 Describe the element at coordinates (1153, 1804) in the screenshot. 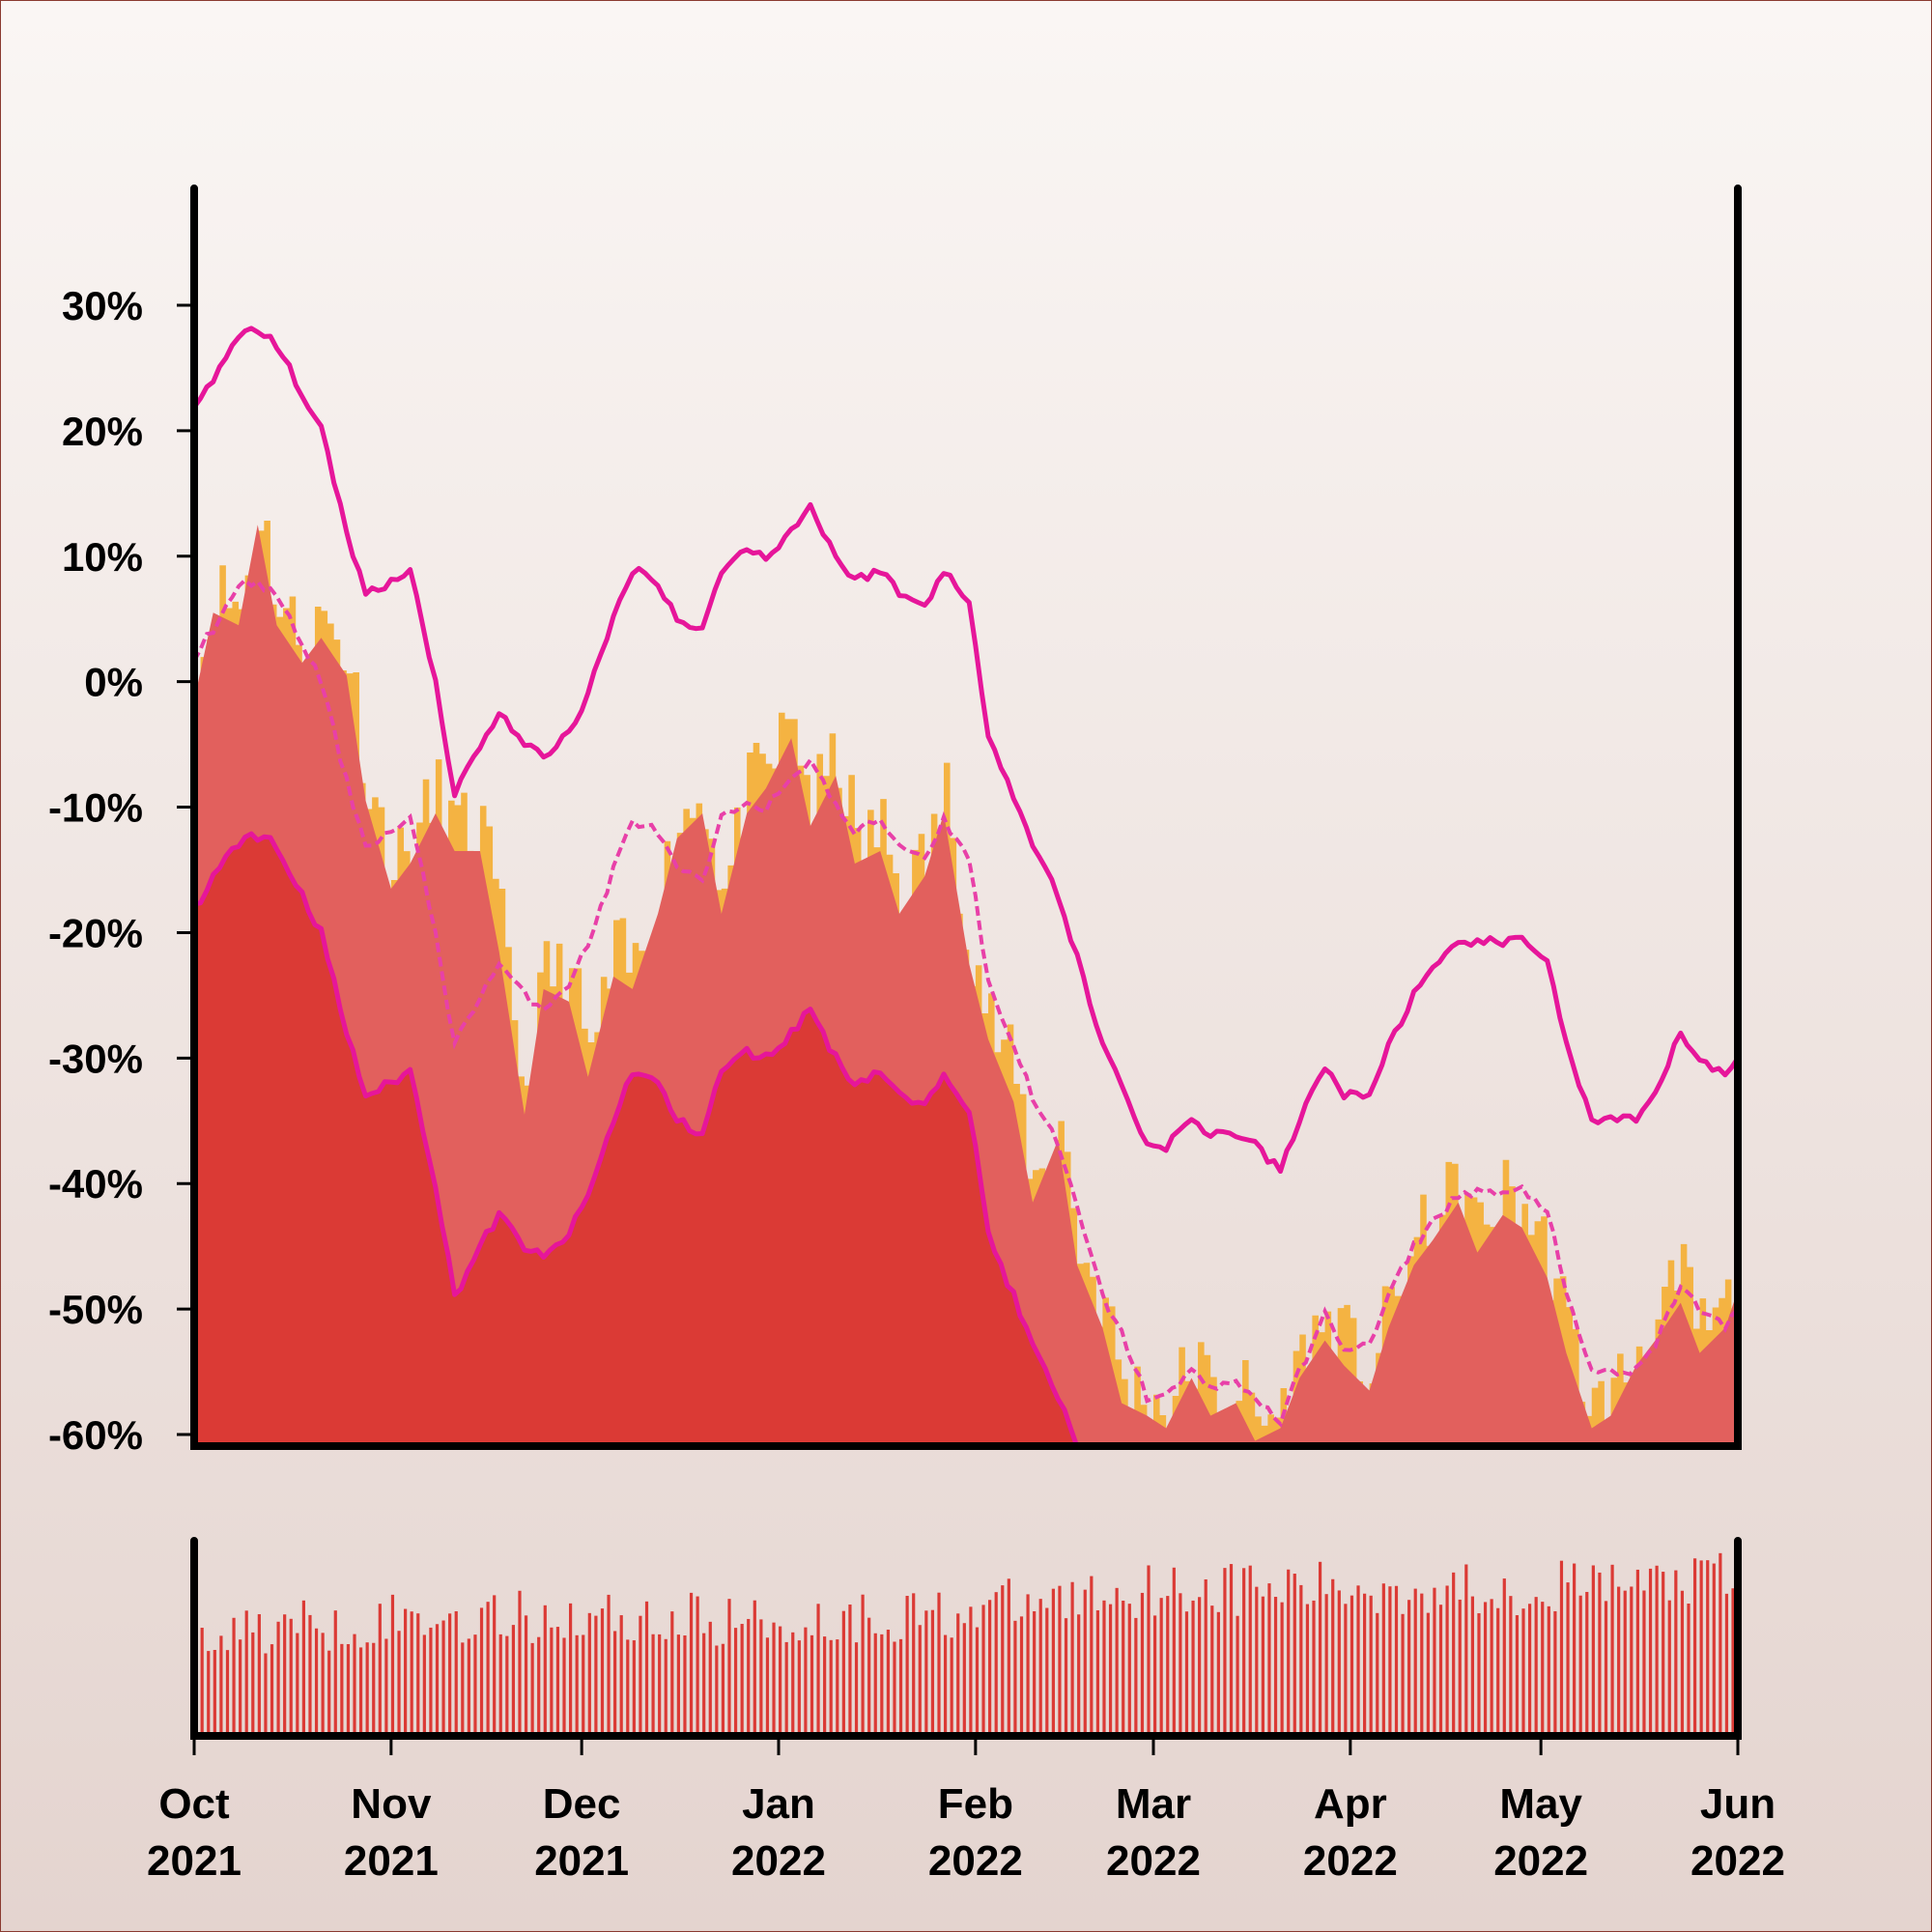

I see `x-tick-month: Mar` at that location.